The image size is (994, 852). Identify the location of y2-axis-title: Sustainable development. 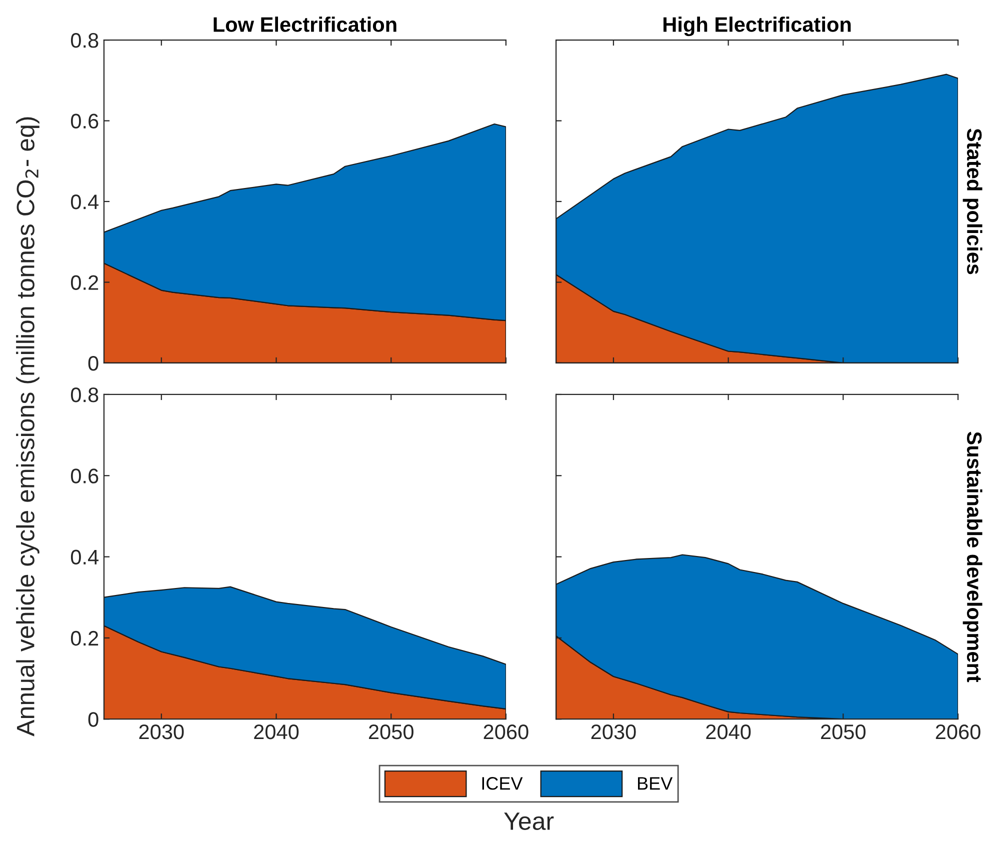
(972, 557).